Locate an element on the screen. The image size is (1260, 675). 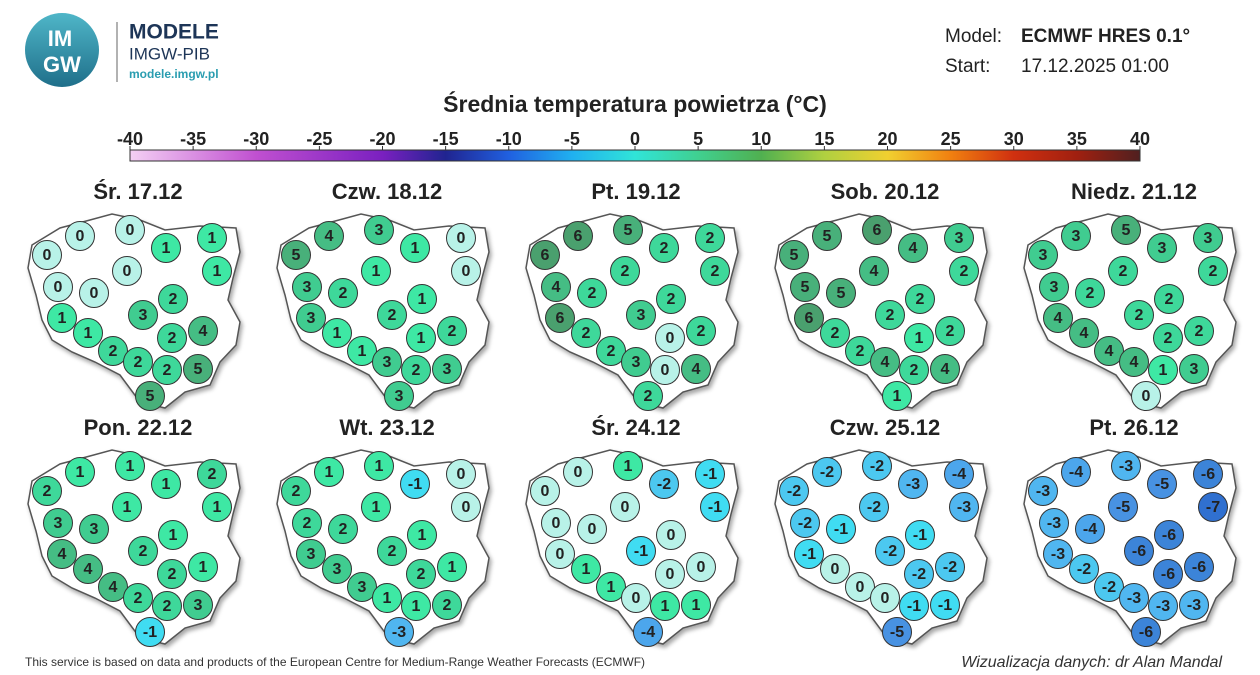
url: modele.imgw.pl is located at coordinates (174, 74).